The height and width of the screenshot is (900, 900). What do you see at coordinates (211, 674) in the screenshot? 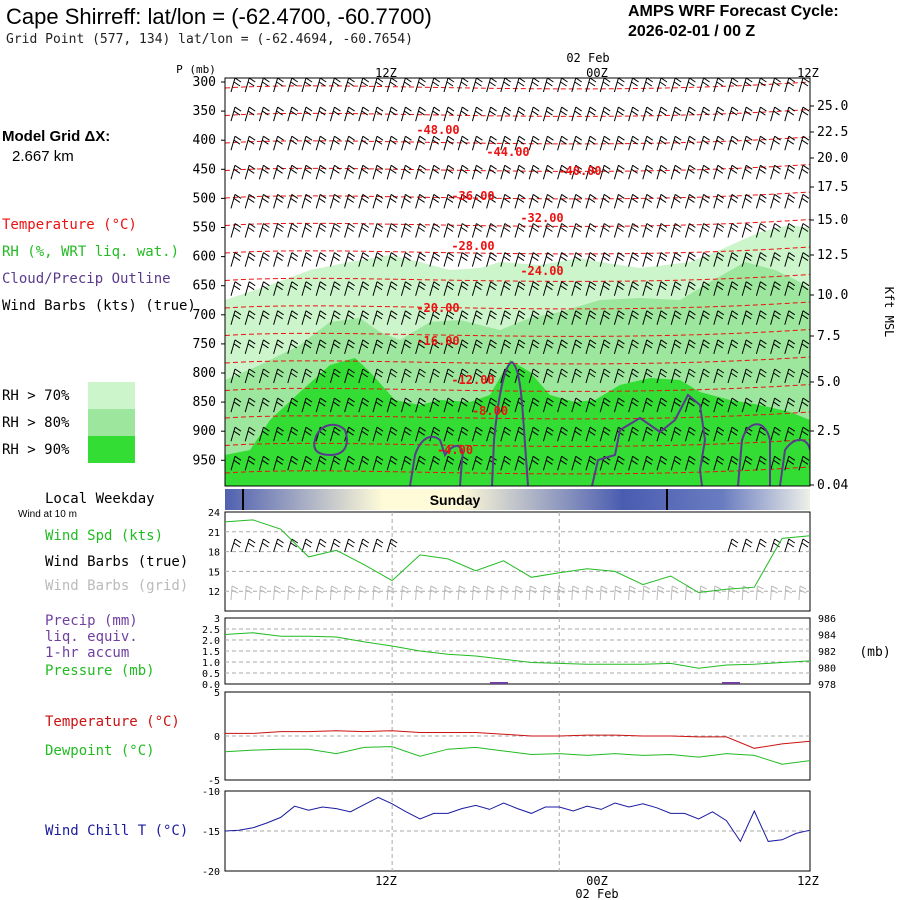
I see `ytick-label: 0.5` at bounding box center [211, 674].